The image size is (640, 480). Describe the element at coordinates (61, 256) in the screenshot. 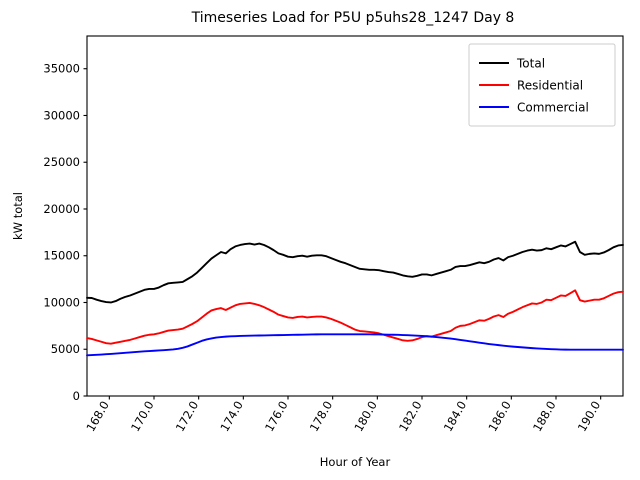

I see `y-tick-label: 15000` at that location.